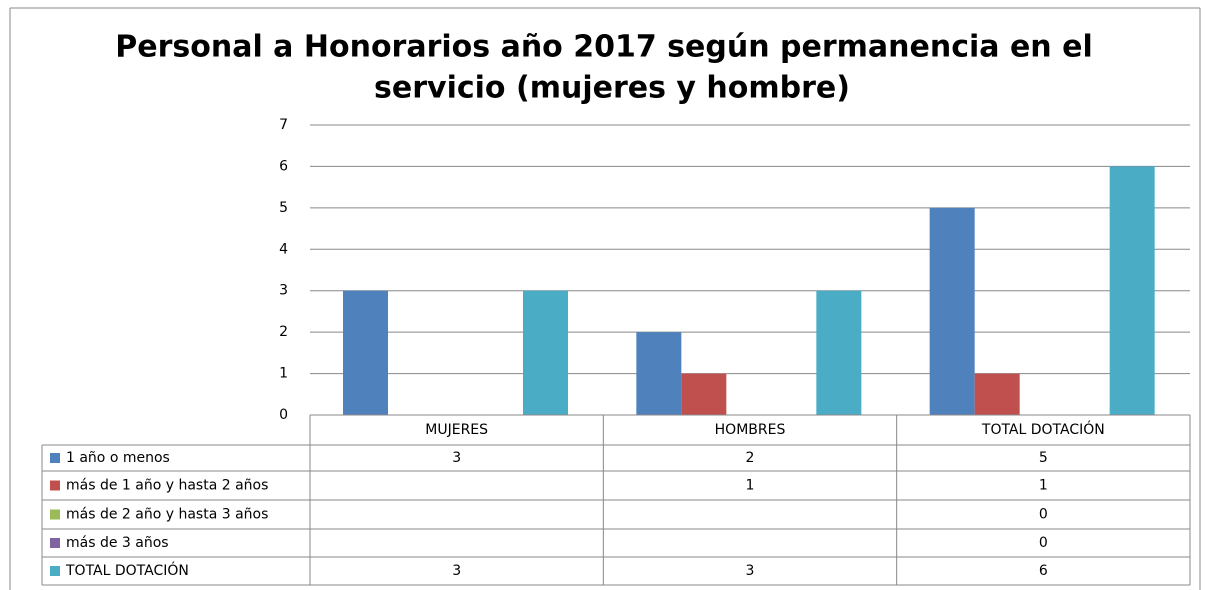 This screenshot has height=590, width=1206. Describe the element at coordinates (283, 374) in the screenshot. I see `y-tick-label: 1` at that location.